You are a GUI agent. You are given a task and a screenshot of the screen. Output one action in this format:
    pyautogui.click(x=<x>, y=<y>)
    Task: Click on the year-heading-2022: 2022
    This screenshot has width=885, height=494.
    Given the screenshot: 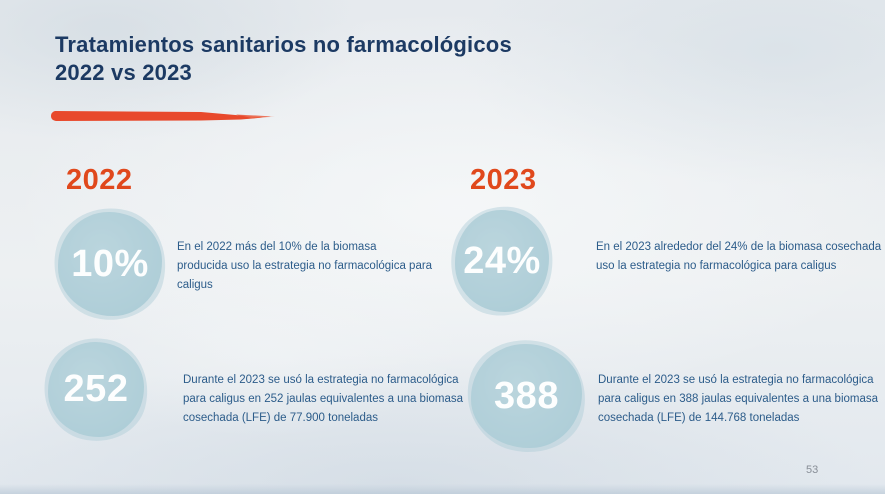 What is the action you would take?
    pyautogui.click(x=99, y=180)
    